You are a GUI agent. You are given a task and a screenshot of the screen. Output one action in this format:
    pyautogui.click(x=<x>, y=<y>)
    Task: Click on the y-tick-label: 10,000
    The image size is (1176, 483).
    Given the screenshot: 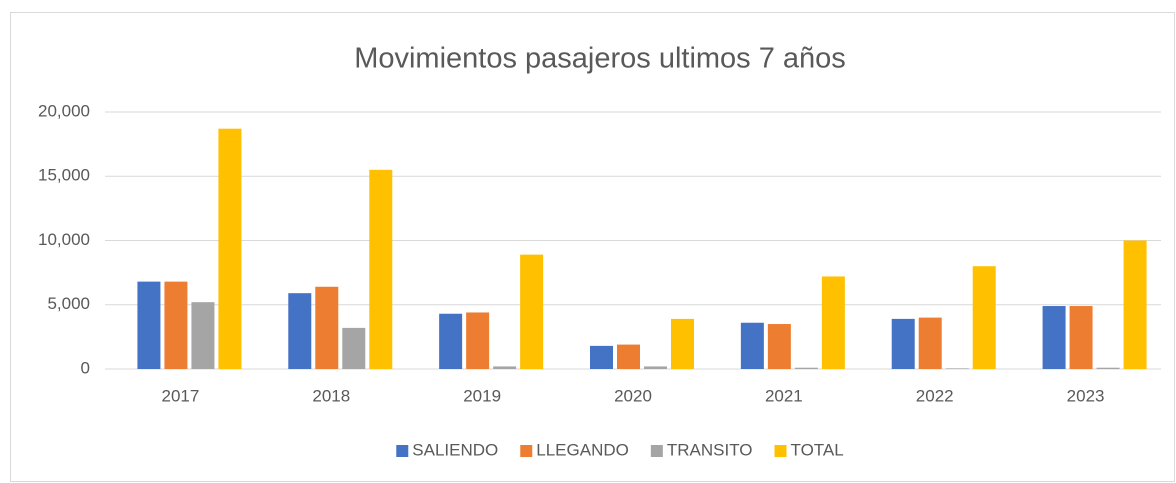 What is the action you would take?
    pyautogui.click(x=64, y=239)
    